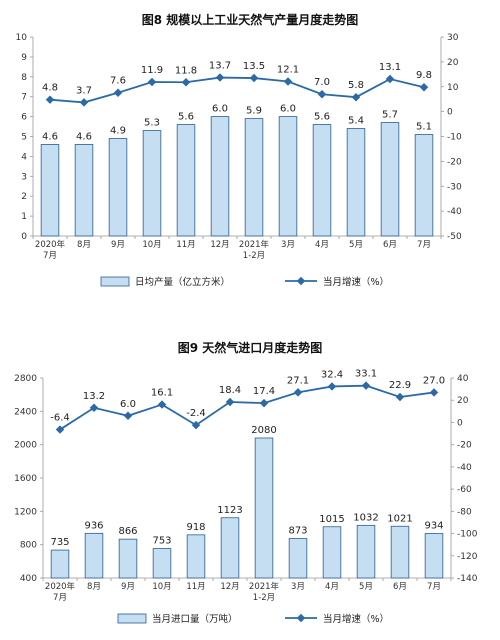  I want to click on y2-tick-label: -140, so click(467, 579).